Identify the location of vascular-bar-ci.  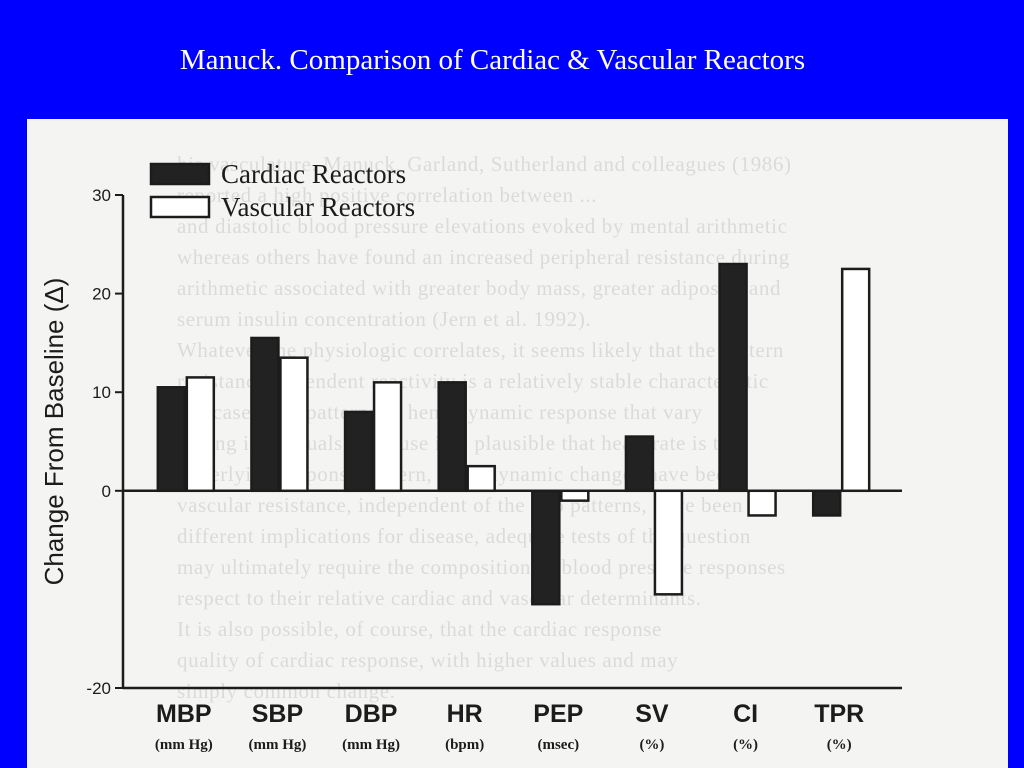
(762, 503).